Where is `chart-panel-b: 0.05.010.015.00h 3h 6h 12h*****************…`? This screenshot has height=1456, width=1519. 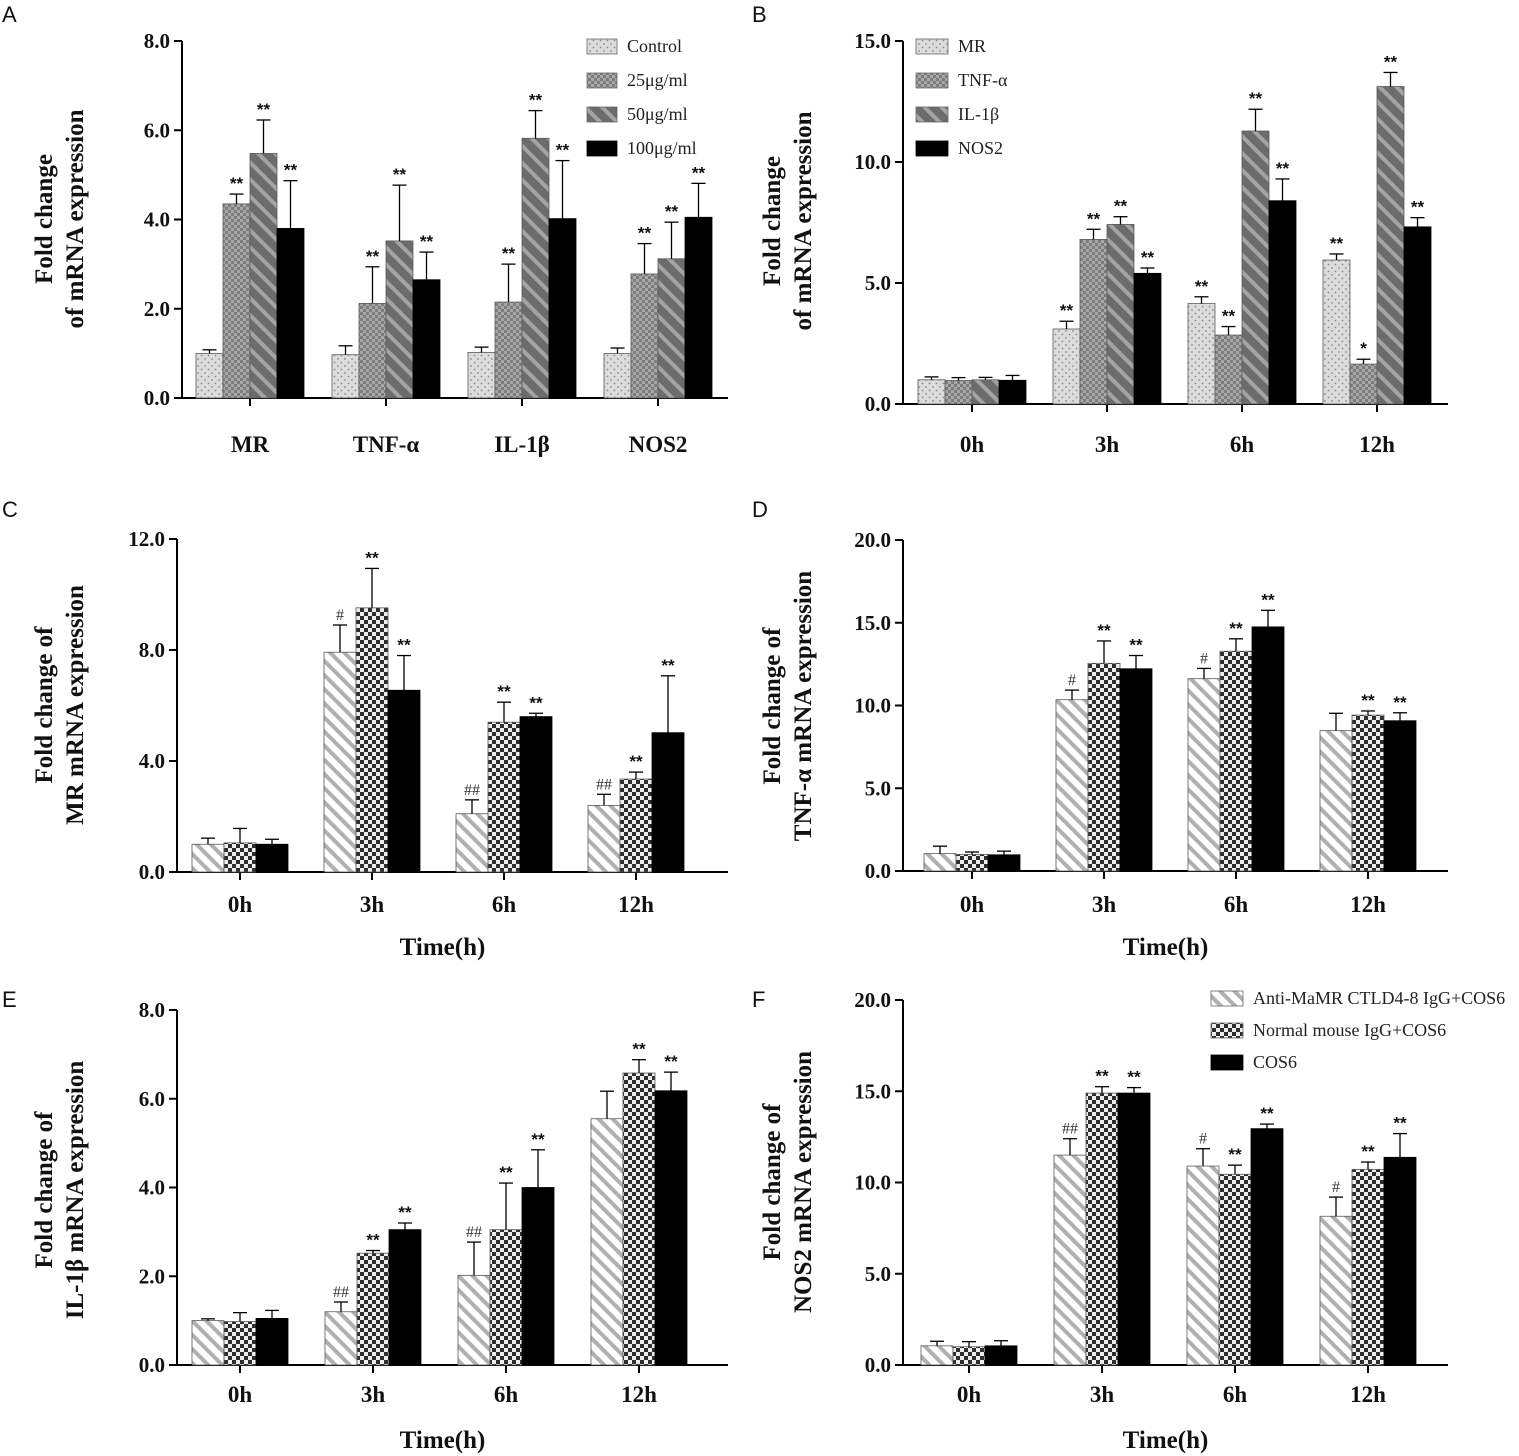
chart-panel-b: 0.05.010.015.00h 3h 6h 12h*****************… is located at coordinates (1103, 243).